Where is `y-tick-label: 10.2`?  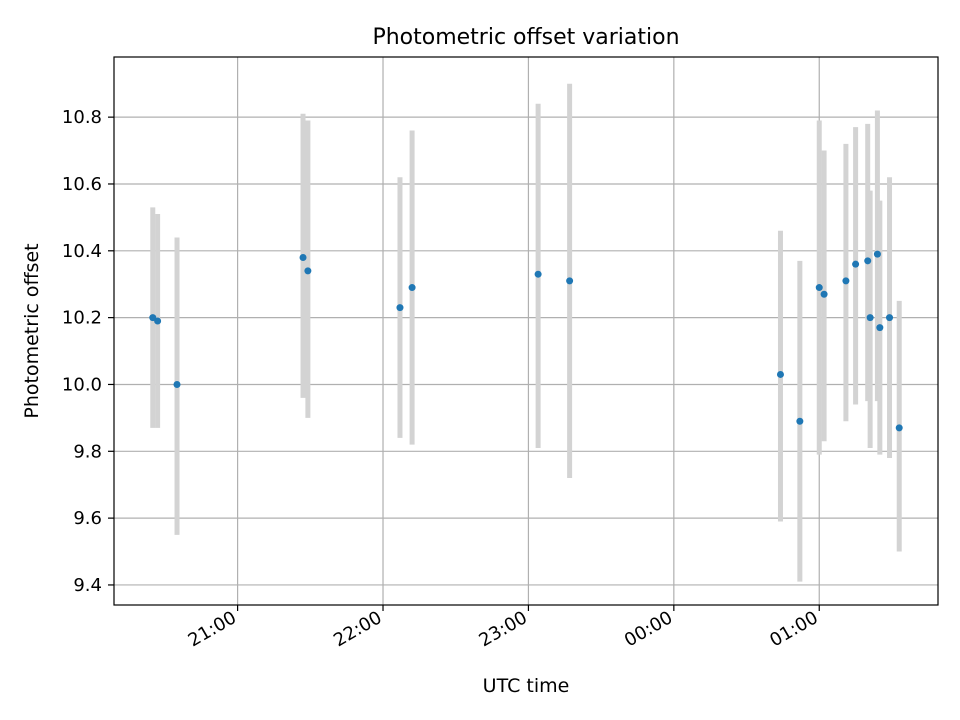 y-tick-label: 10.2 is located at coordinates (82, 318).